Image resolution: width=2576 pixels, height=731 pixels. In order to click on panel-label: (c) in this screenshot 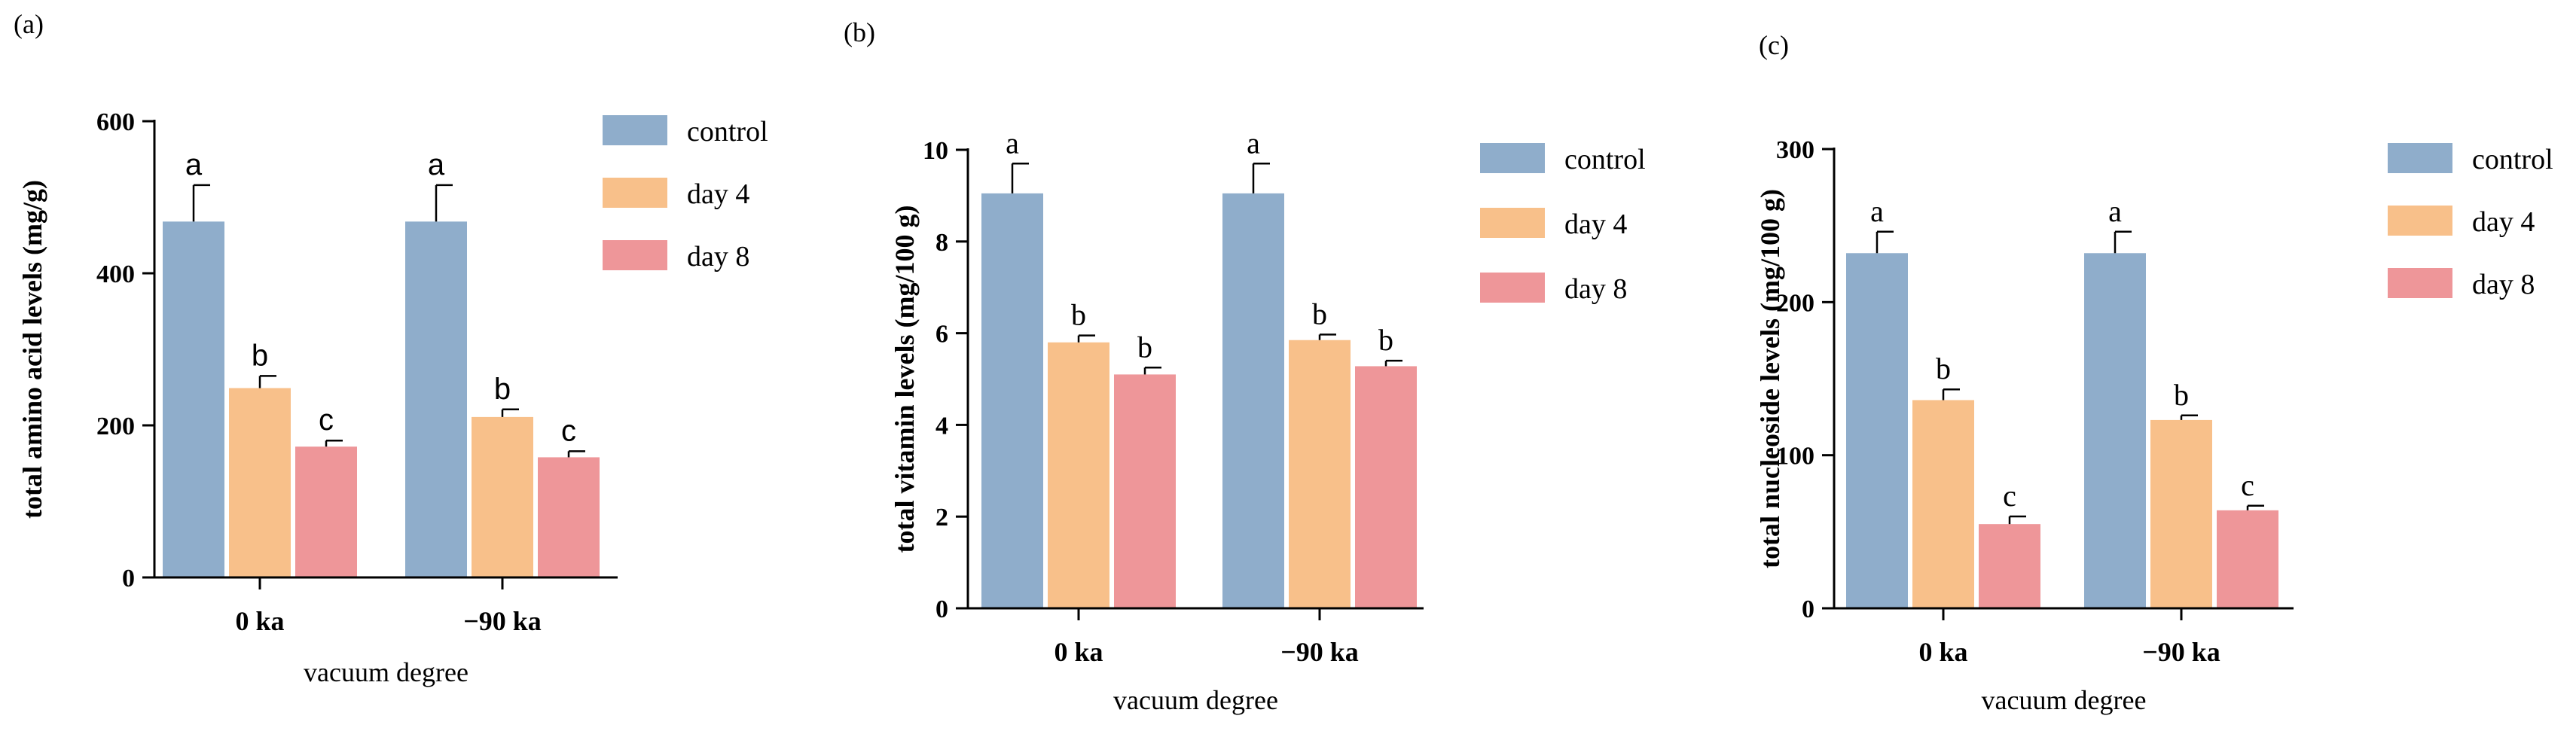, I will do `click(1774, 45)`.